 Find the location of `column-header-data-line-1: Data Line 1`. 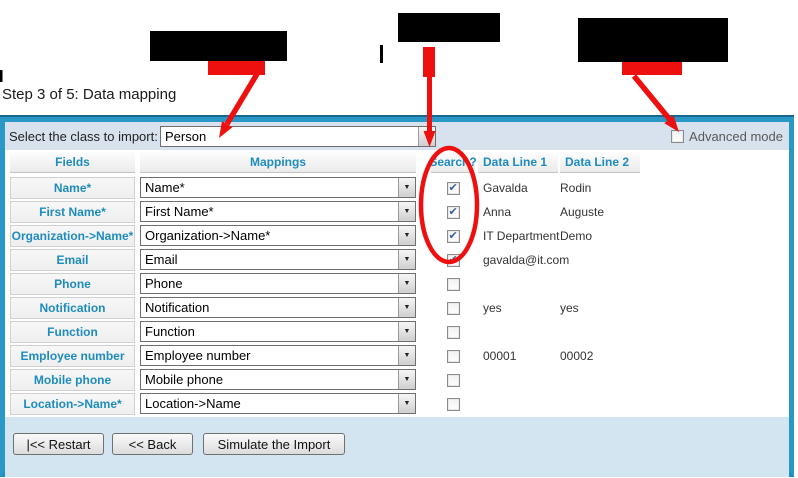

column-header-data-line-1: Data Line 1 is located at coordinates (518, 162).